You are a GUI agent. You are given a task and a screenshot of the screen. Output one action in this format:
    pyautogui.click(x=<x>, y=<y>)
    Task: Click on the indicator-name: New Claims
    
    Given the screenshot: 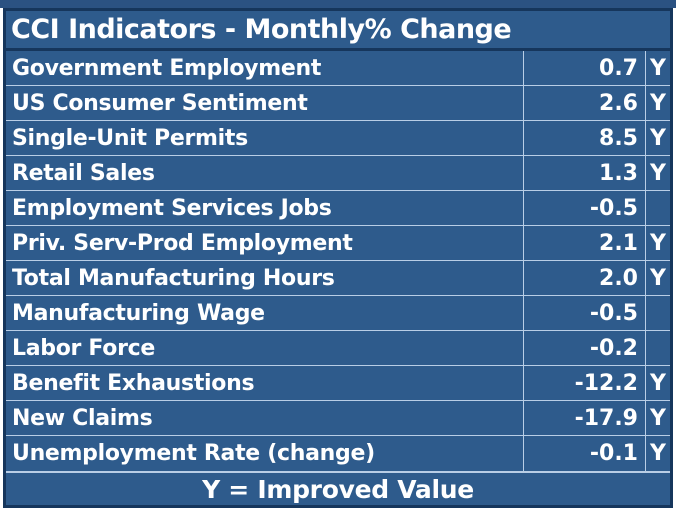 What is the action you would take?
    pyautogui.click(x=82, y=418)
    